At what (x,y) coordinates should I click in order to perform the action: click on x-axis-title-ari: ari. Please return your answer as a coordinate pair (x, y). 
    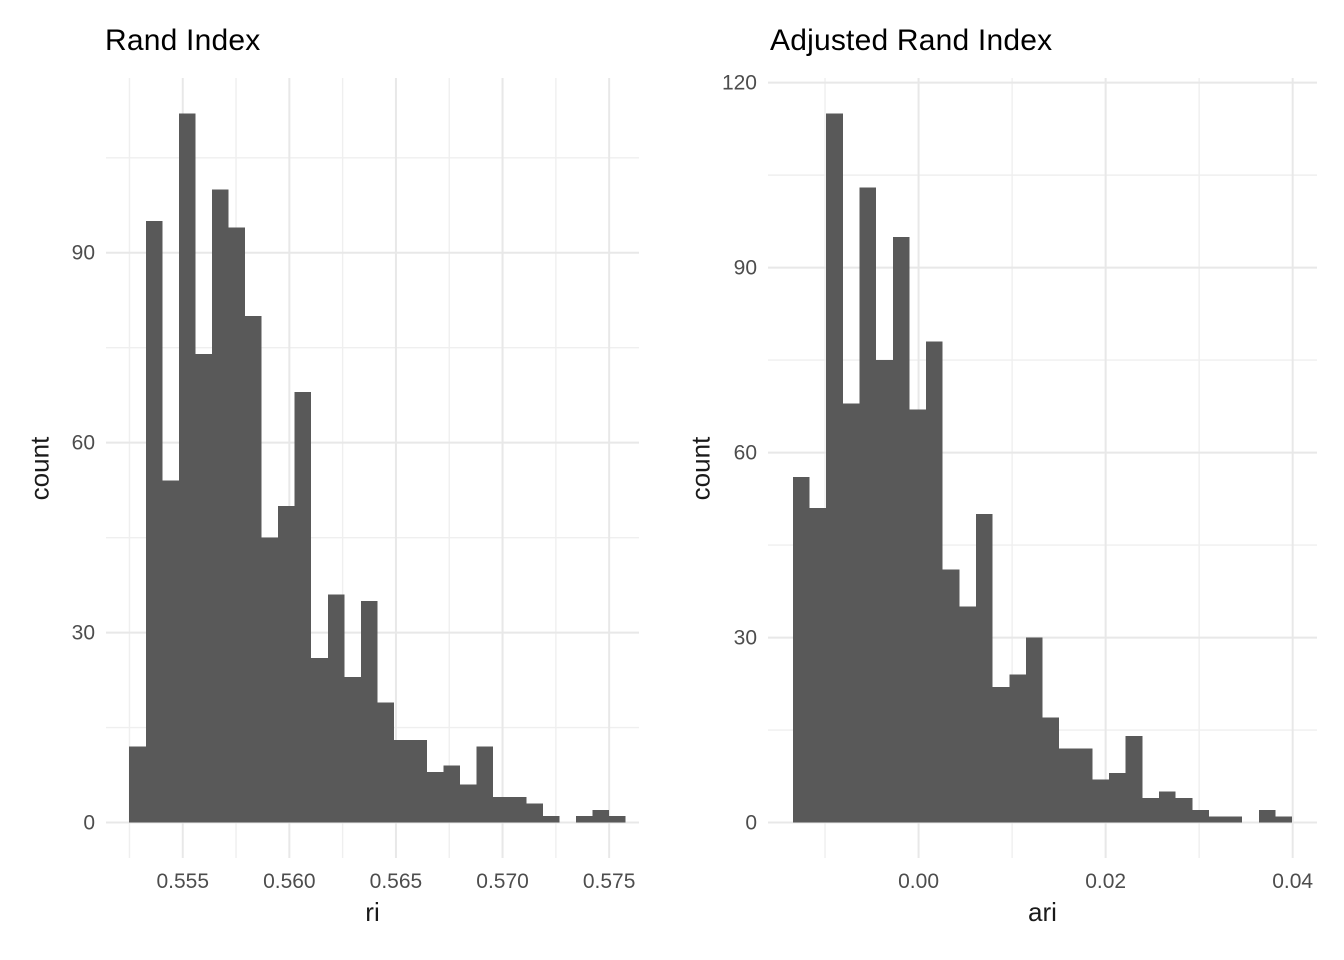
    Looking at the image, I should click on (1042, 912).